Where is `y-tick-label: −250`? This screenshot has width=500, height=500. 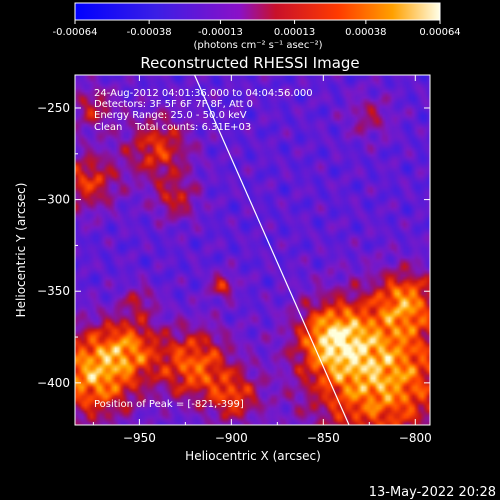
y-tick-label: −250 is located at coordinates (53, 108).